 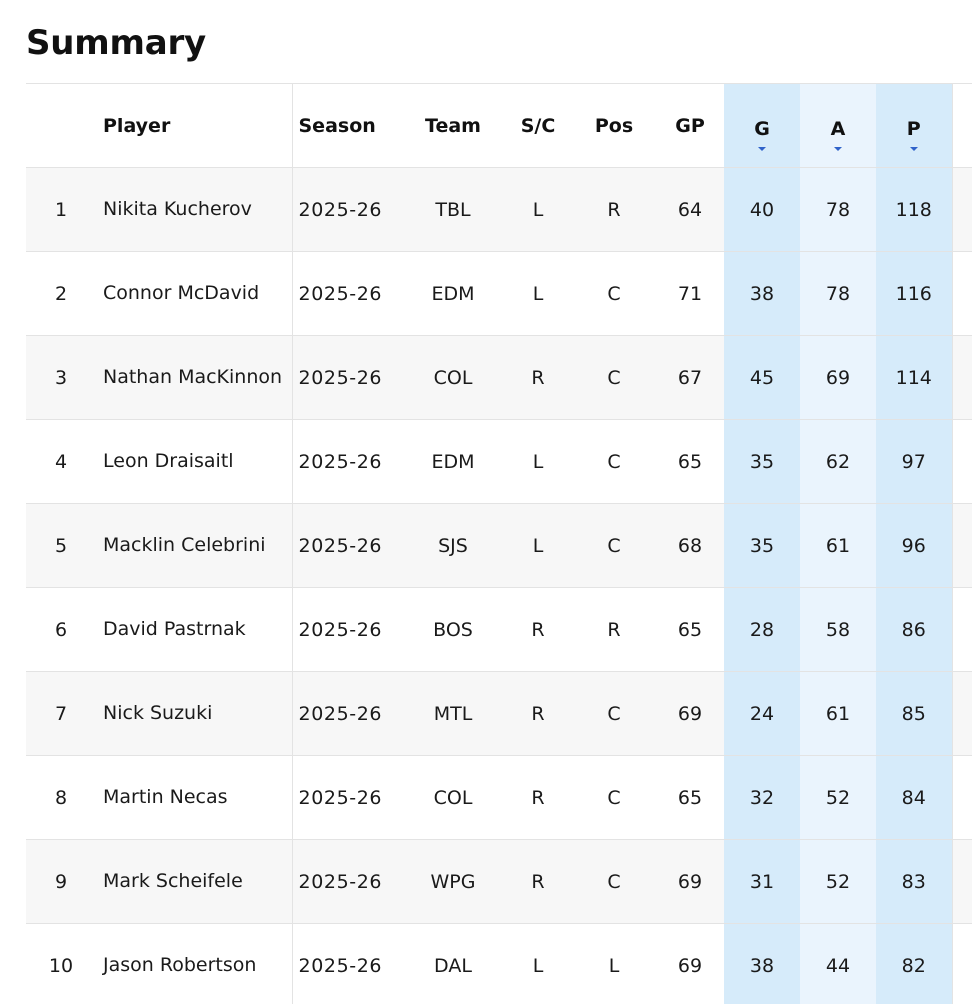 I want to click on assists-cell: 52, so click(x=838, y=797).